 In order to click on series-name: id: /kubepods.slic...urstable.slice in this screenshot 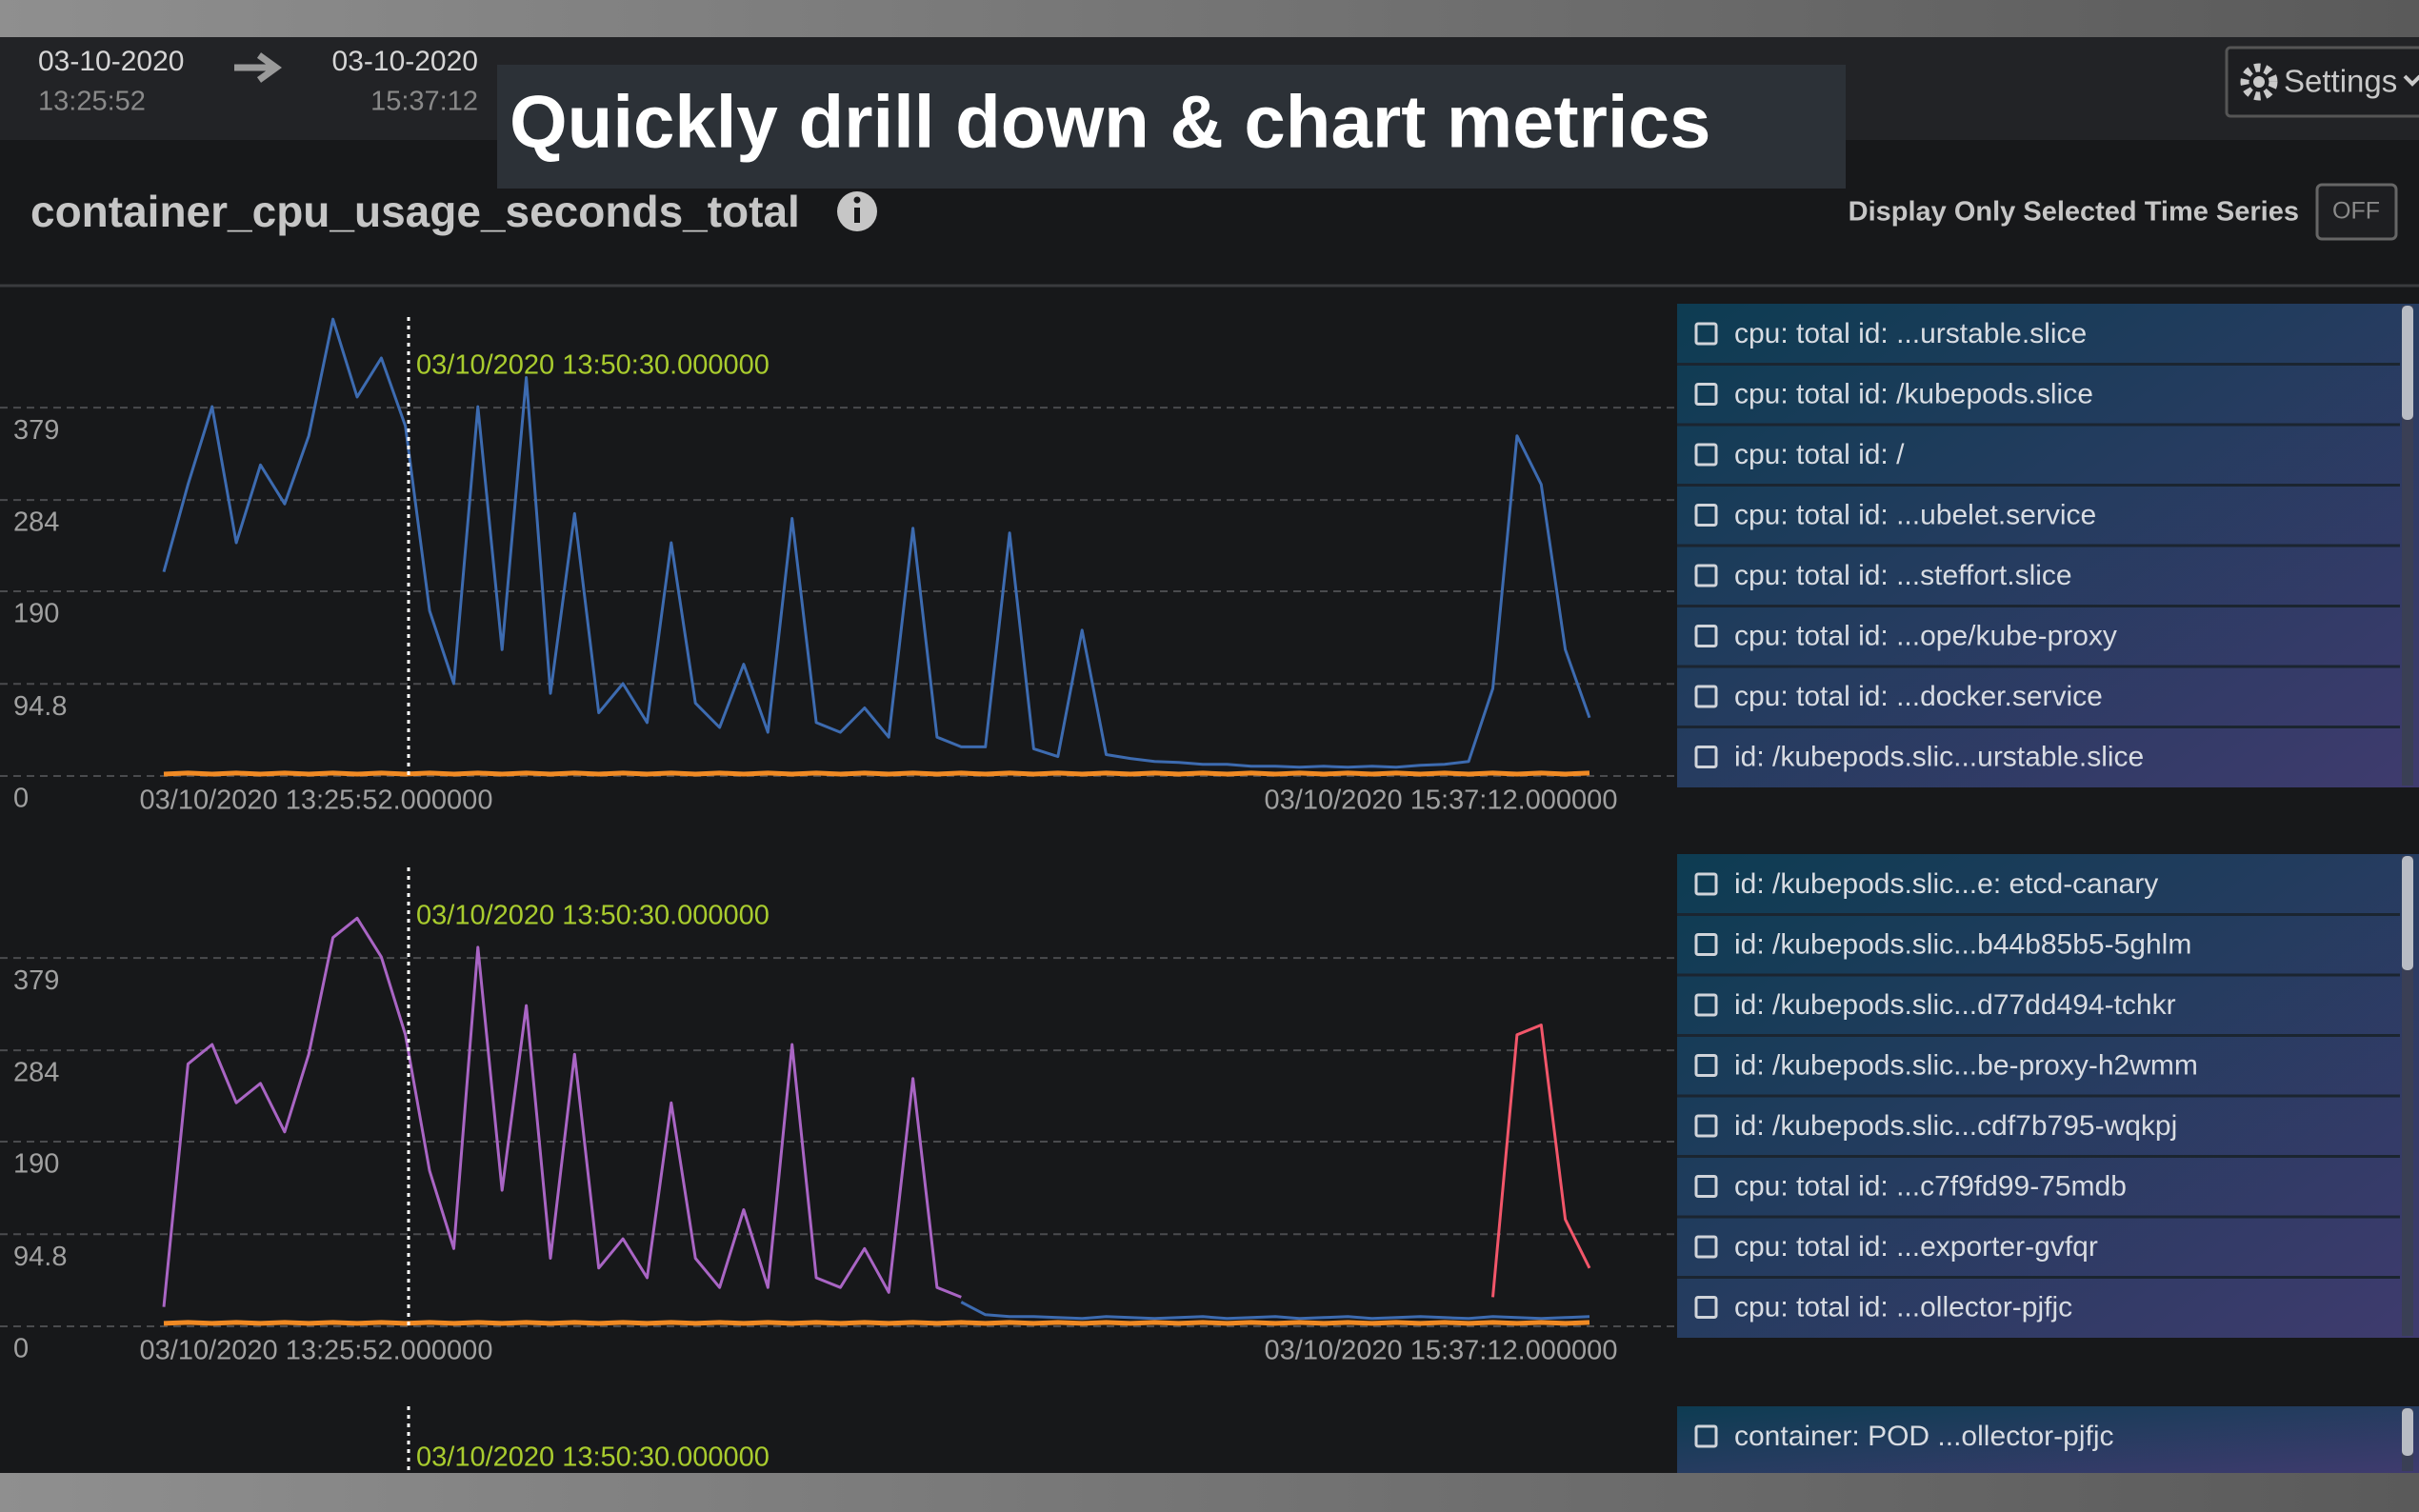, I will do `click(1939, 756)`.